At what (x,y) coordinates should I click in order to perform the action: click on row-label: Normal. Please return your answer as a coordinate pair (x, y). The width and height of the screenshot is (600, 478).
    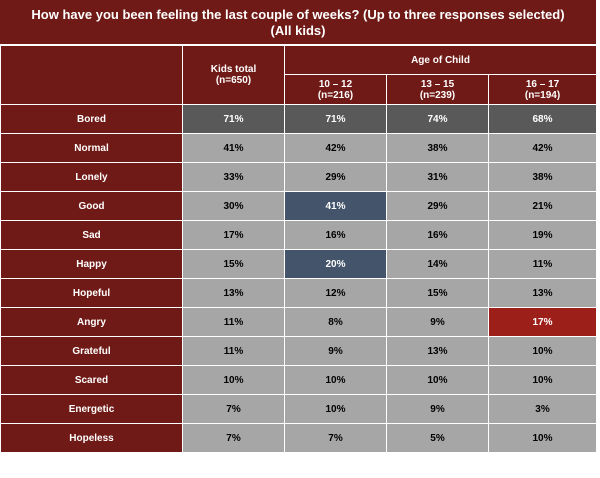
    Looking at the image, I should click on (91, 148).